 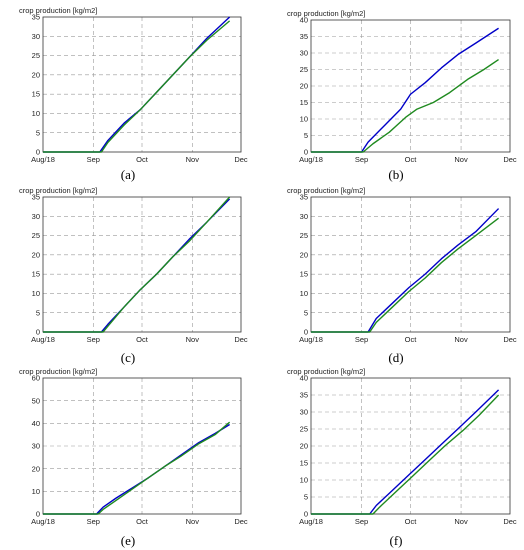 I want to click on ytick-label-d-7: 35, so click(x=304, y=197).